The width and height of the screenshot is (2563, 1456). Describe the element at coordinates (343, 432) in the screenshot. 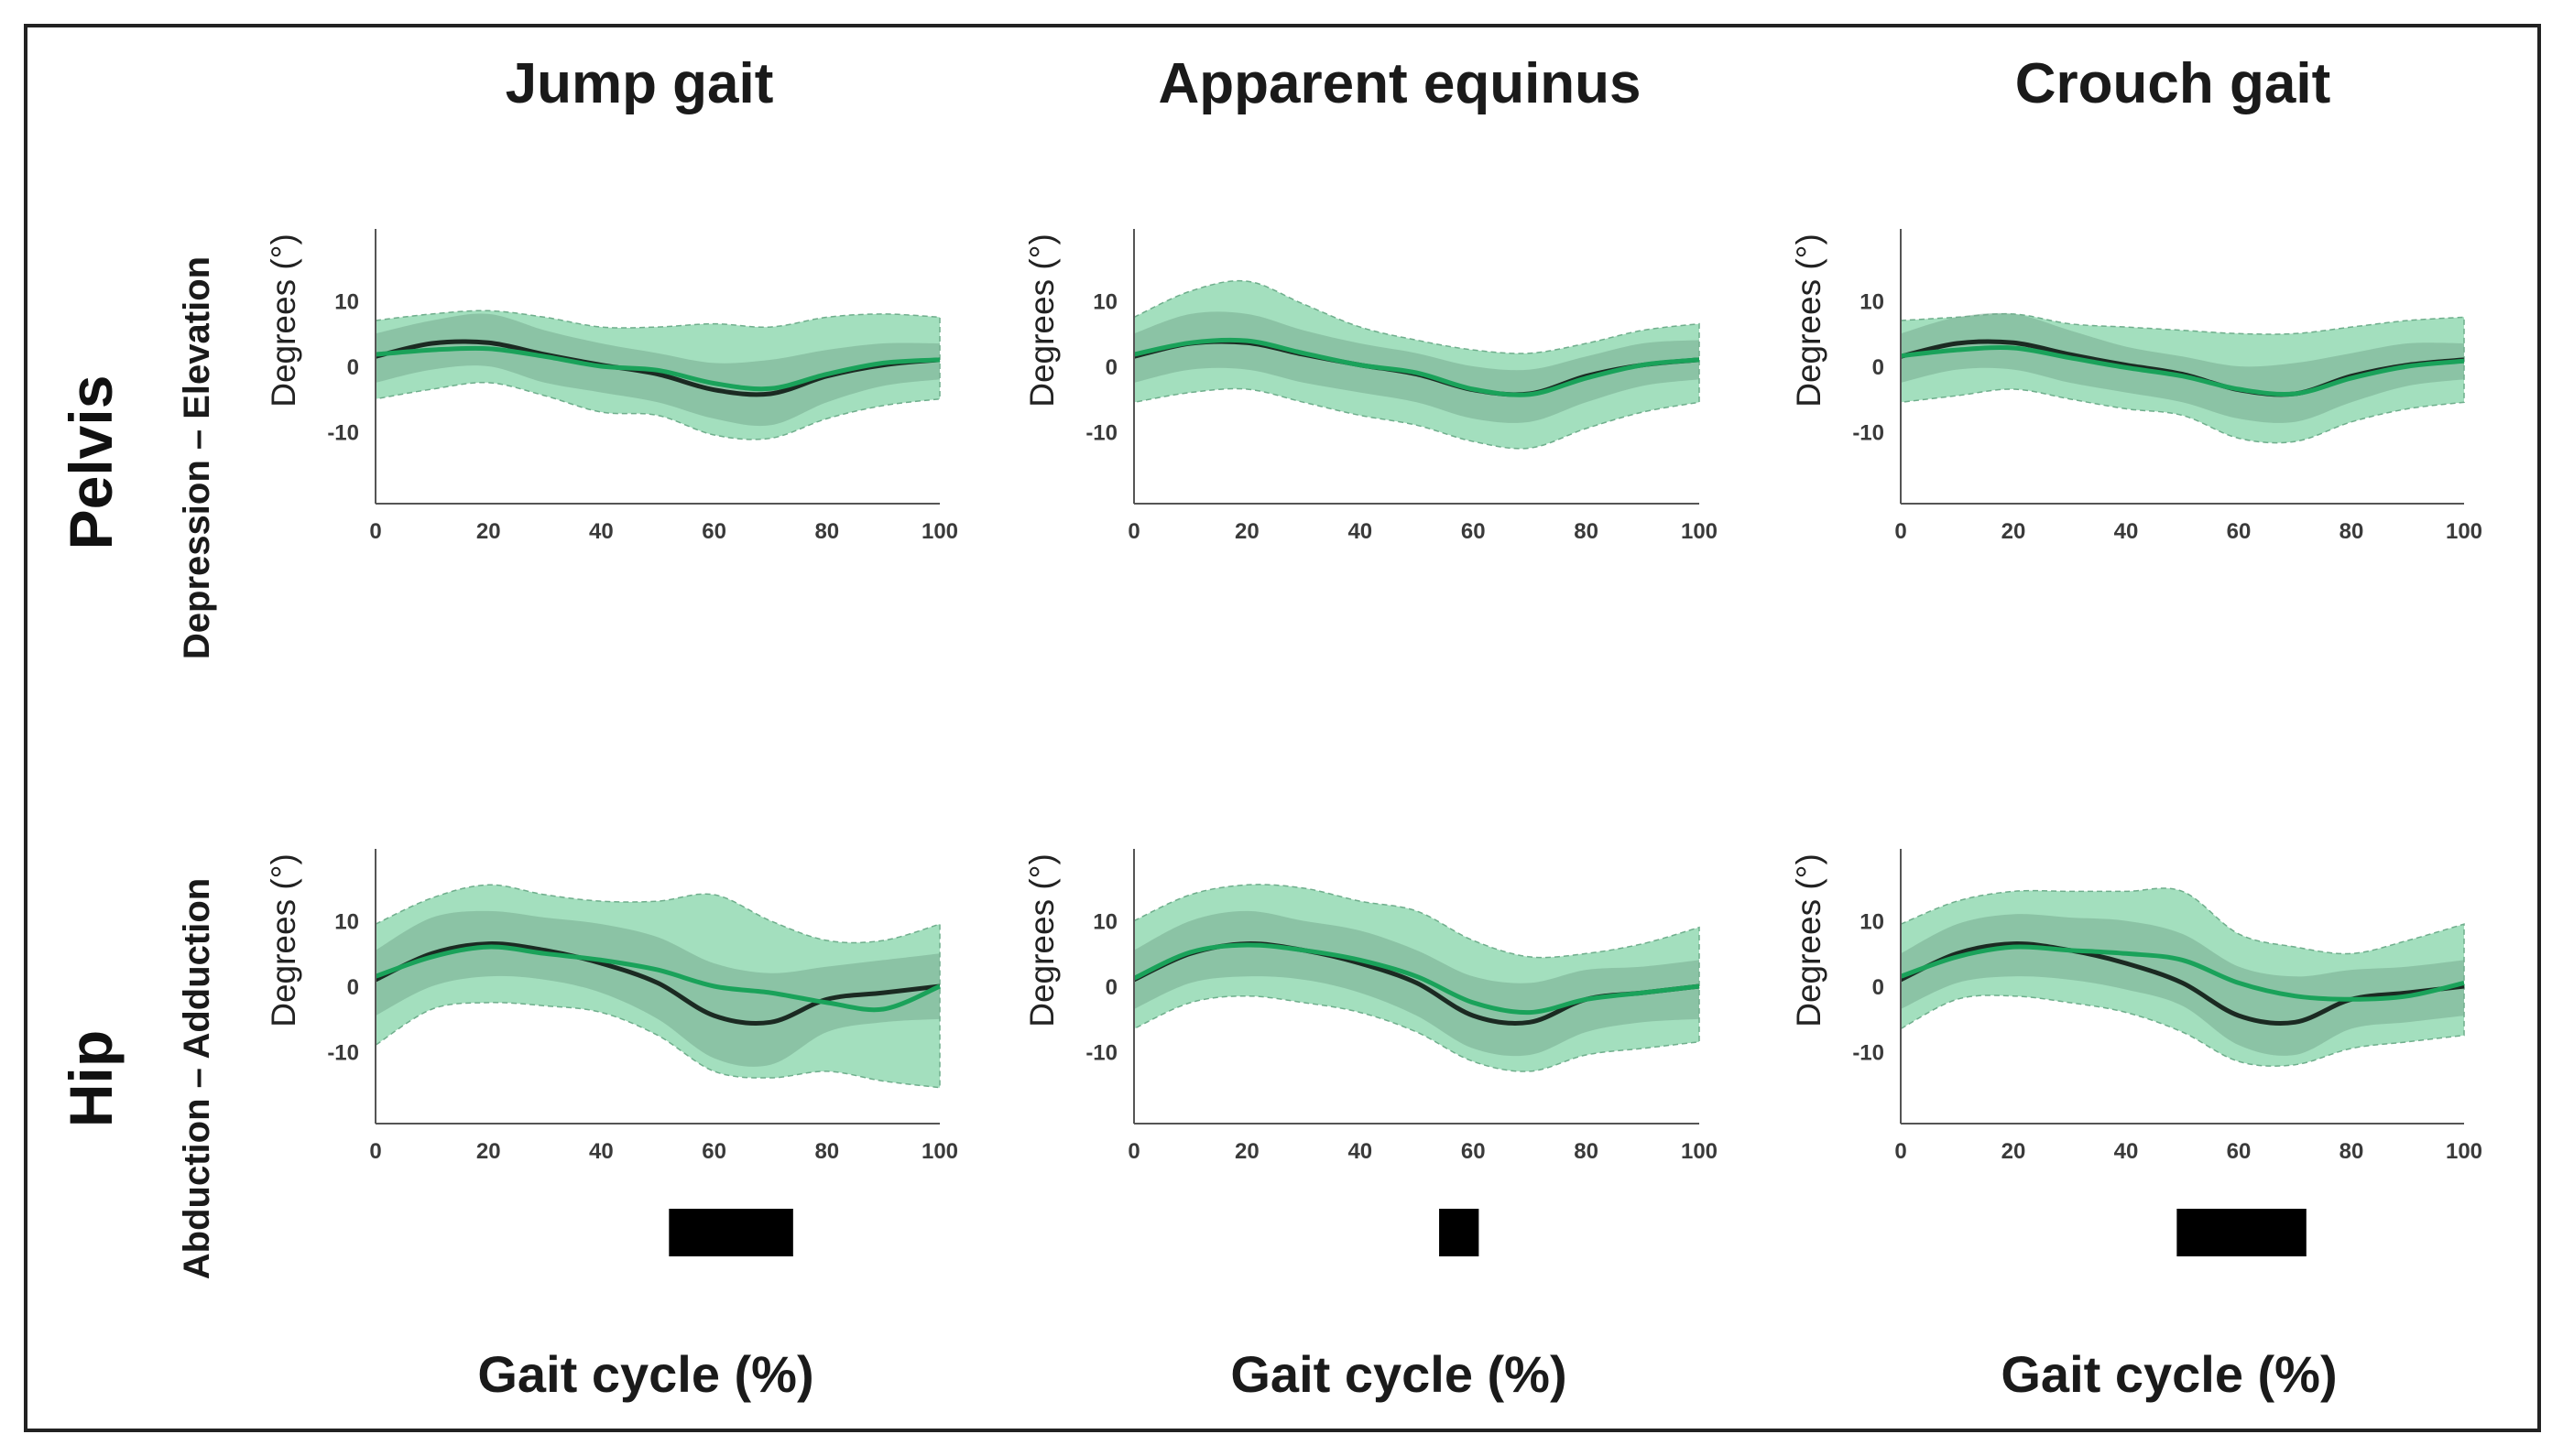

I see `y-tick-pelvis-jump-gait-10: -10` at that location.